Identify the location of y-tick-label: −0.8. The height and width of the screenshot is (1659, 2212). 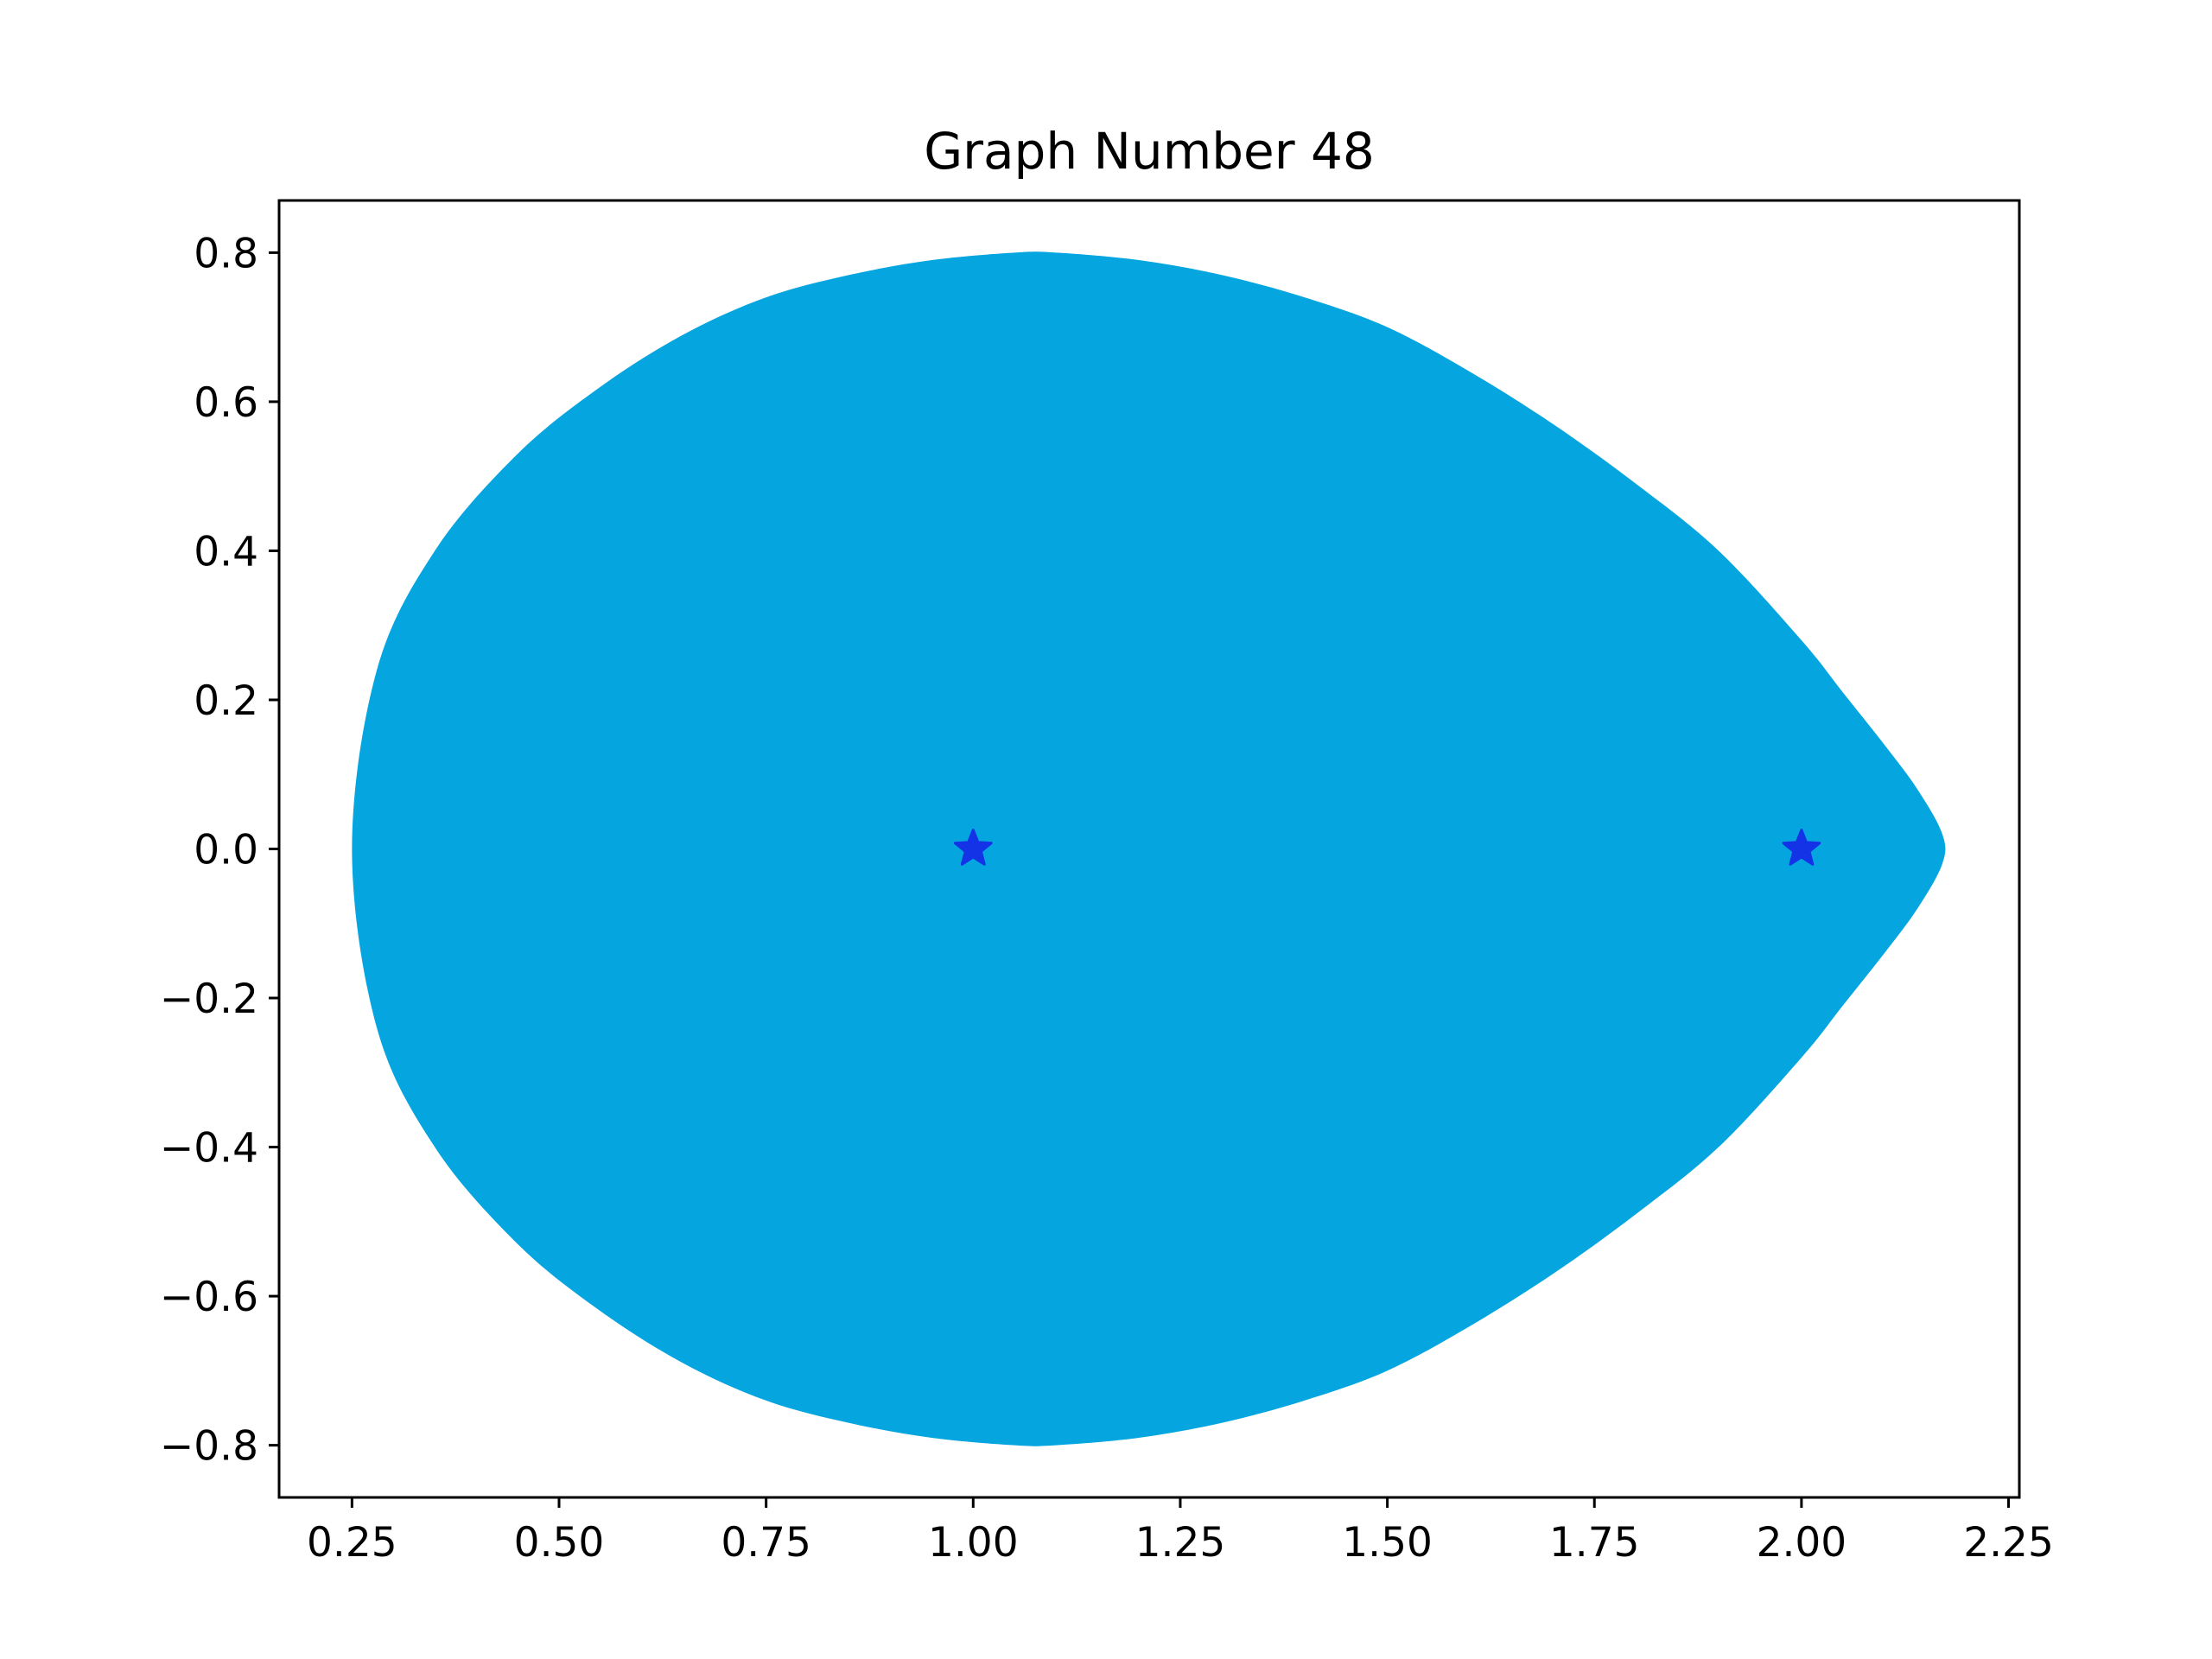
(209, 1447).